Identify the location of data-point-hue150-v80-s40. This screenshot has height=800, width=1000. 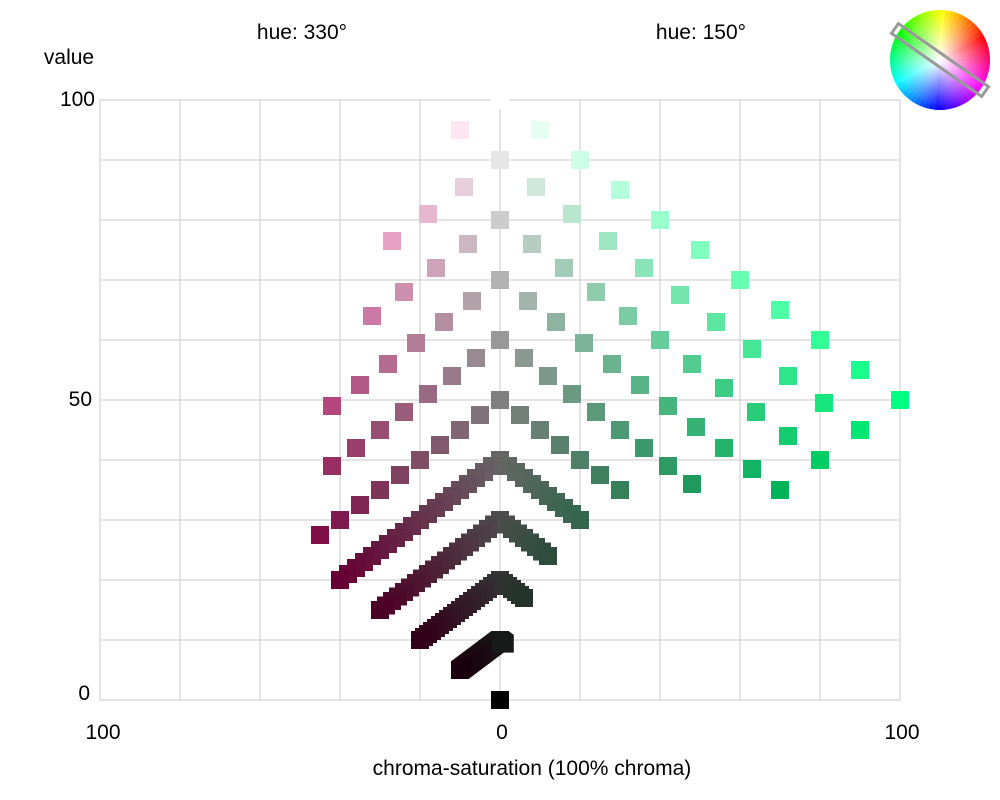
(628, 316).